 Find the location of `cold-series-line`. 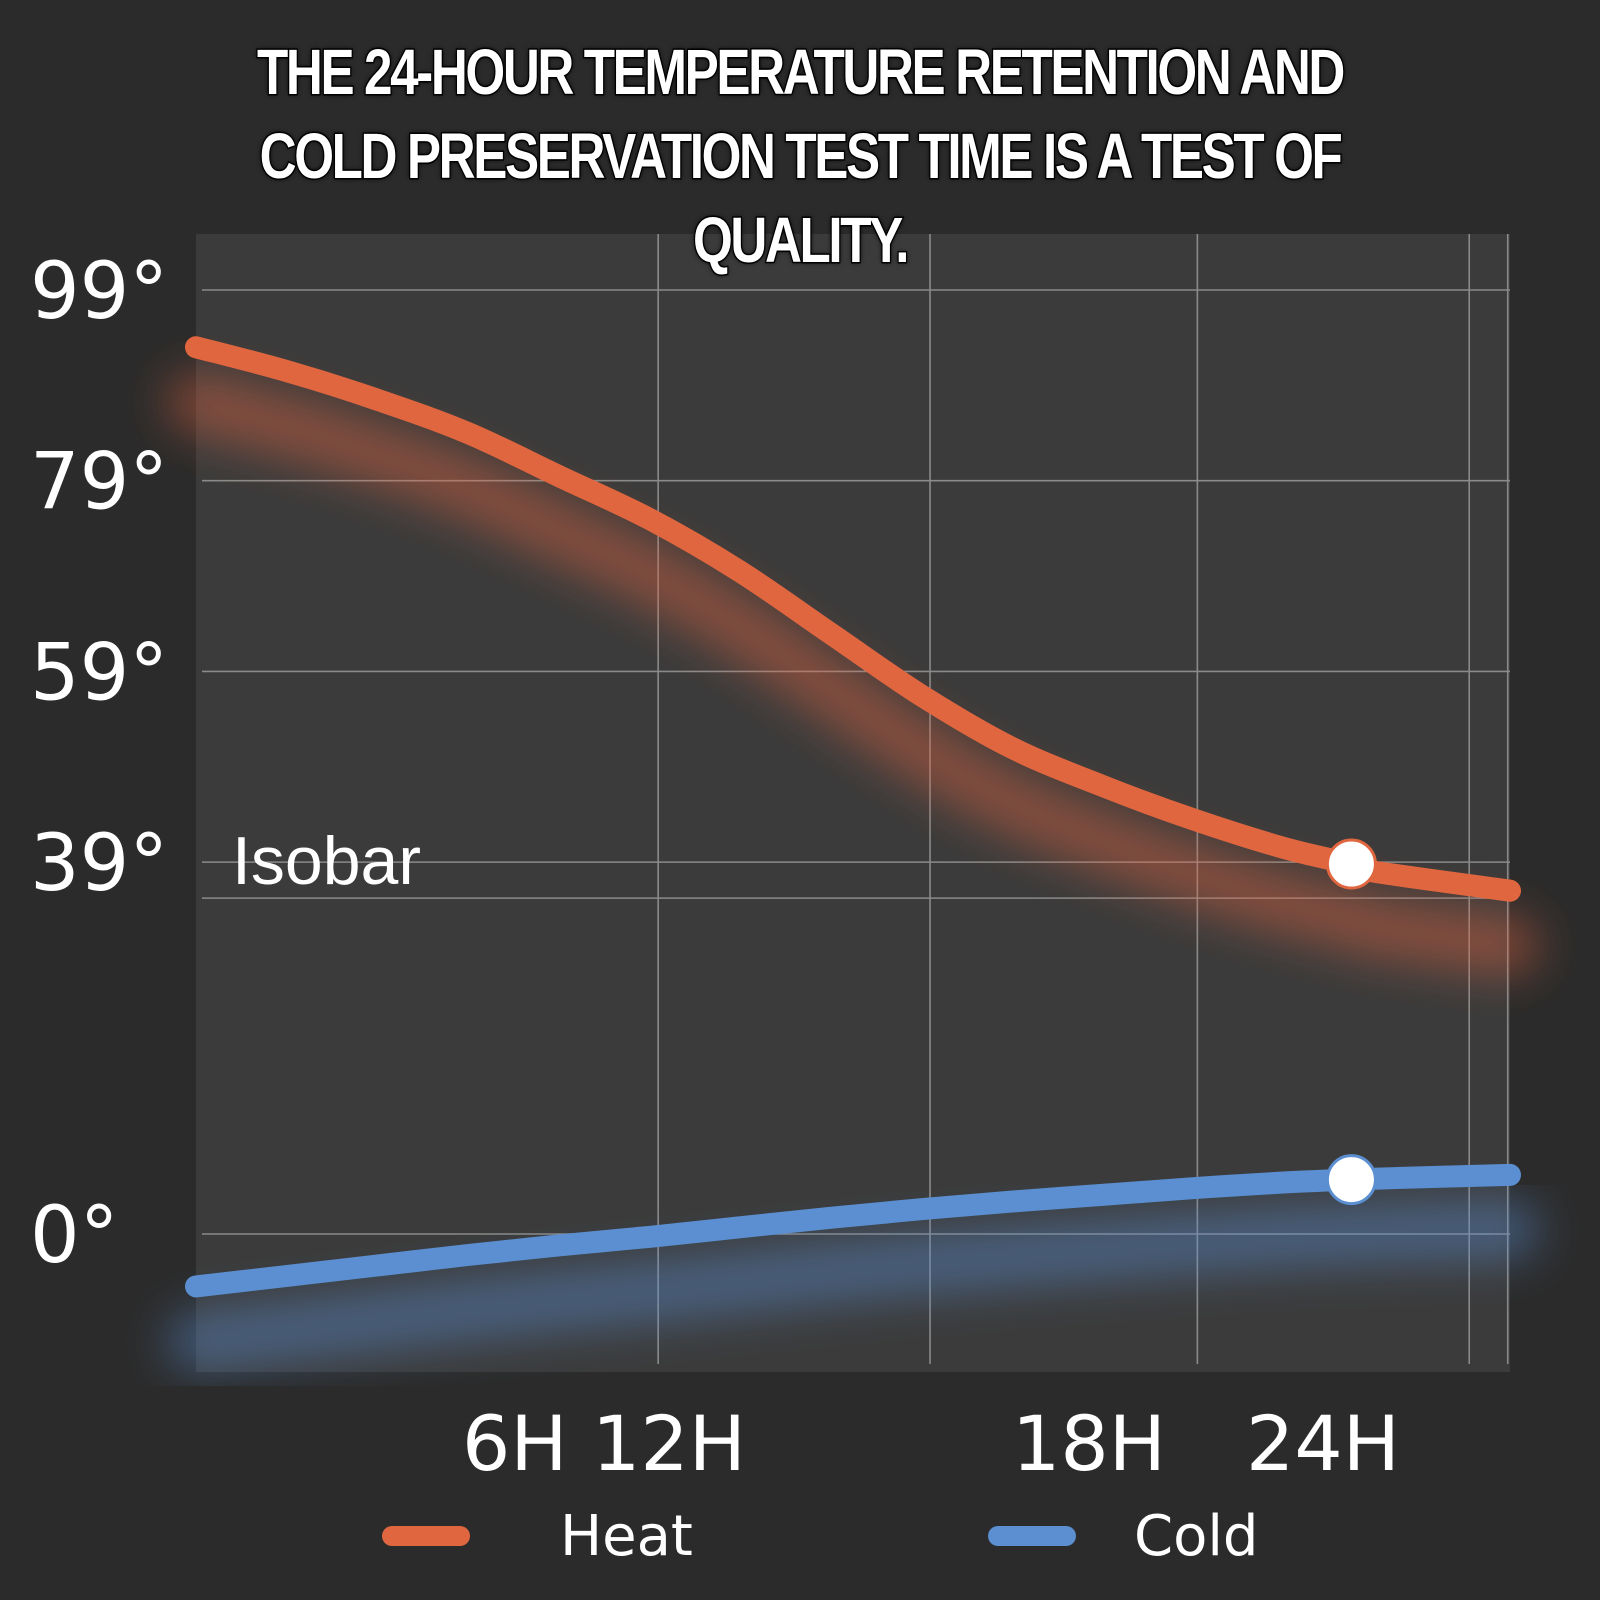

cold-series-line is located at coordinates (853, 1230).